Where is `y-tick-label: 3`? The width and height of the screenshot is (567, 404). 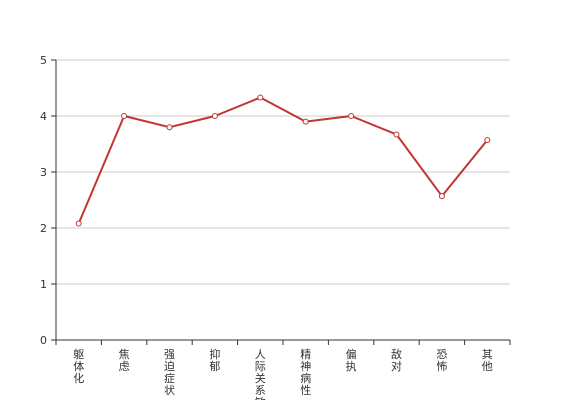 y-tick-label: 3 is located at coordinates (43, 172).